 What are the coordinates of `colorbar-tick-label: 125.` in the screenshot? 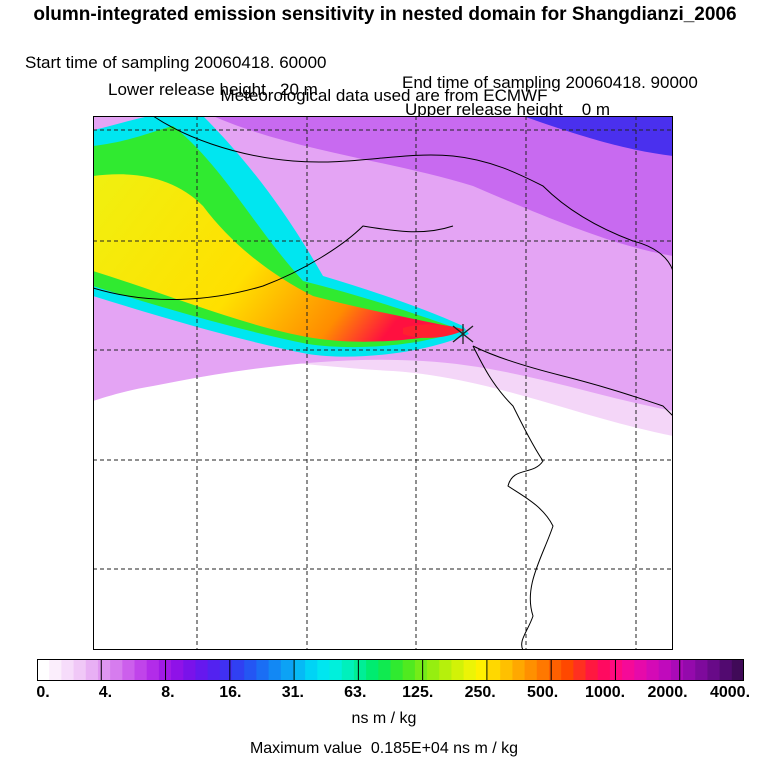 It's located at (418, 692).